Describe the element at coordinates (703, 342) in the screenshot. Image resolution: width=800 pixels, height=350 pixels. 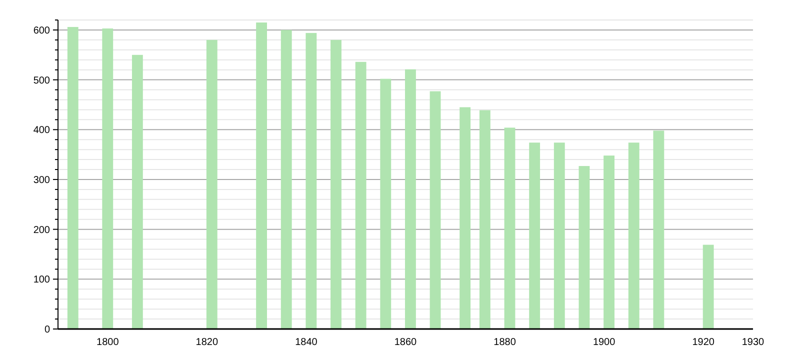
I see `x-tick-label: 1920` at that location.